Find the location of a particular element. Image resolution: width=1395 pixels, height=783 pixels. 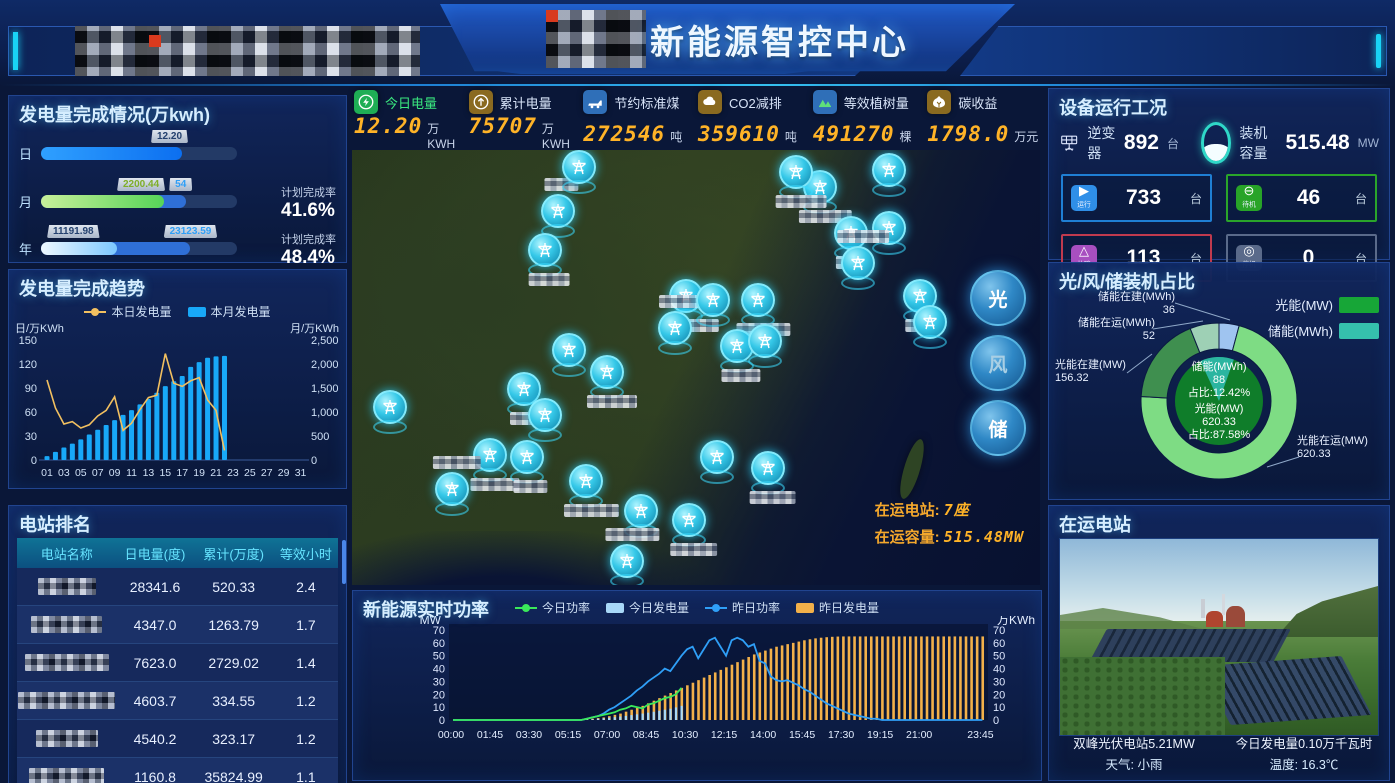

rate-label: 计划完成率 is located at coordinates (308, 193).